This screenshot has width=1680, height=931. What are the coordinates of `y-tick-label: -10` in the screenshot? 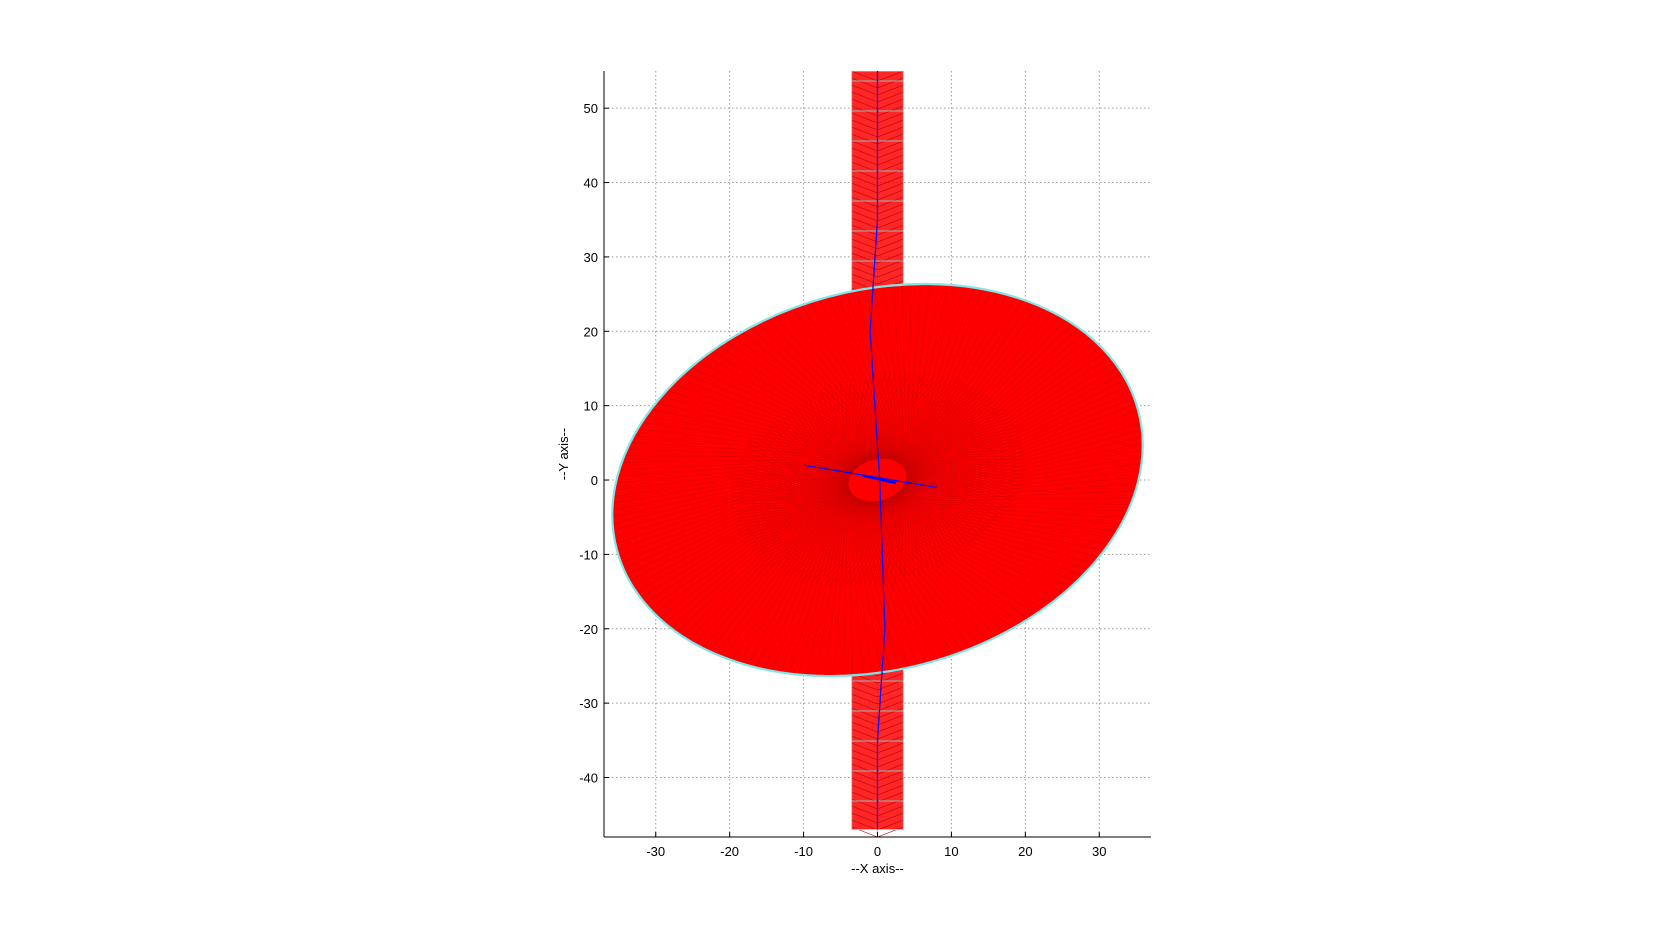 It's located at (588, 554).